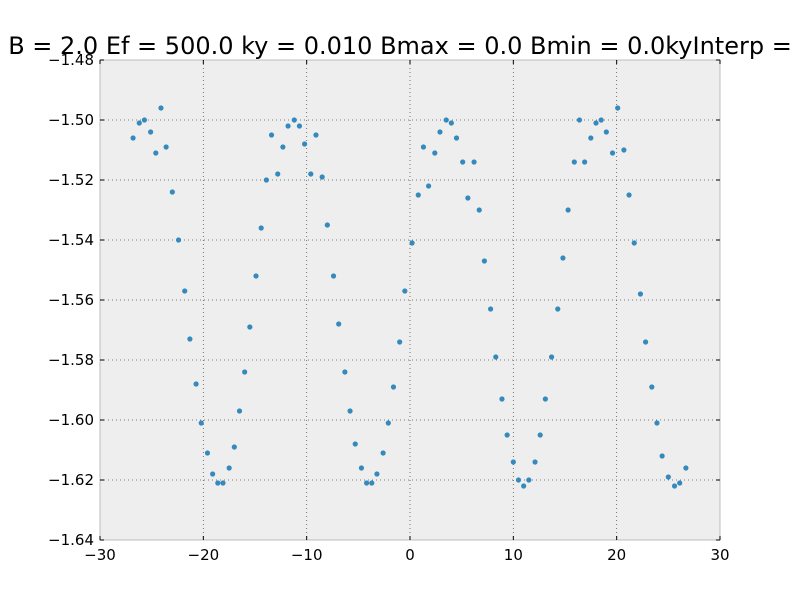 This screenshot has width=800, height=600. What do you see at coordinates (307, 555) in the screenshot?
I see `x-tick-label: −10` at bounding box center [307, 555].